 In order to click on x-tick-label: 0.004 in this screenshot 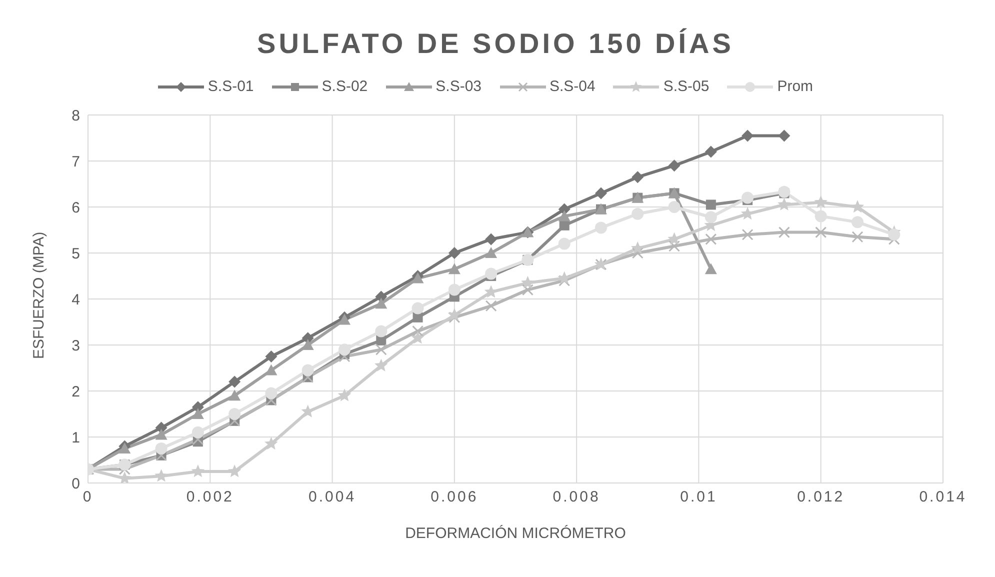, I will do `click(332, 497)`.